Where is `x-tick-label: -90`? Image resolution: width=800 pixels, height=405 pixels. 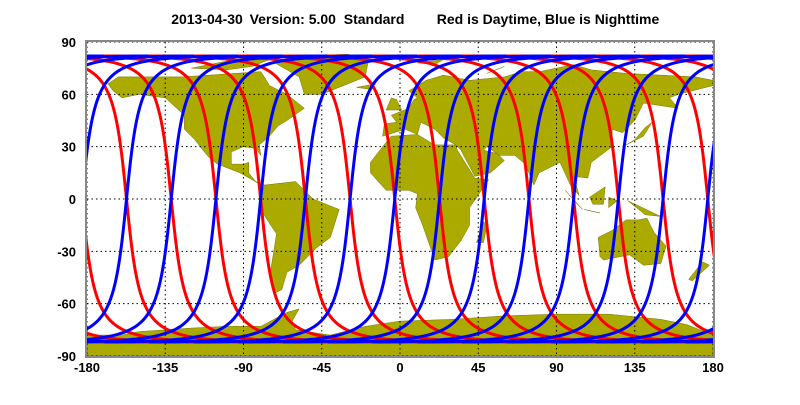 x-tick-label: -90 is located at coordinates (243, 367).